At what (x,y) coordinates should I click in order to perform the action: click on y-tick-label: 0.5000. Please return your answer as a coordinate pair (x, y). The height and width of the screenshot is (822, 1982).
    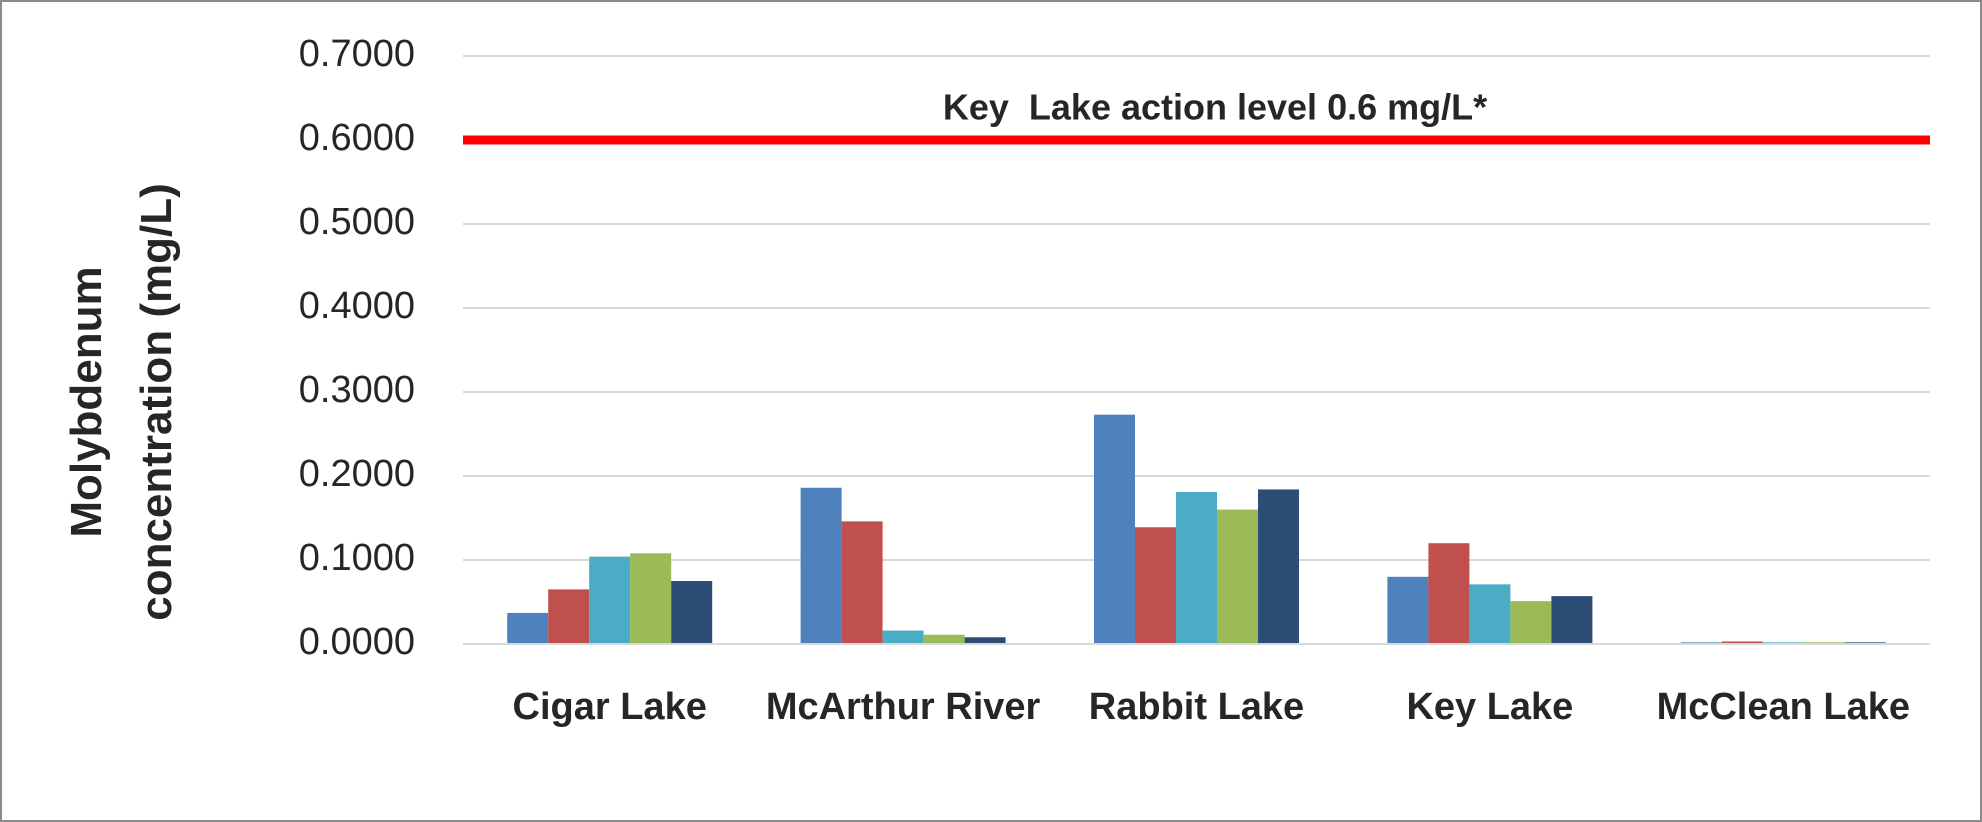
    Looking at the image, I should click on (357, 222).